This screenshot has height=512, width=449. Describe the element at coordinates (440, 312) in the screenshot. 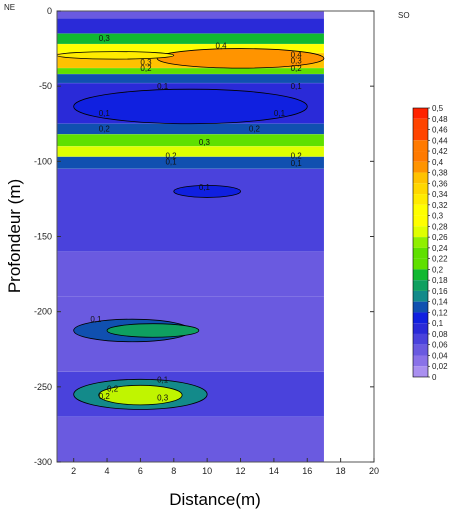

I see `colorbar-label: 0,12` at that location.